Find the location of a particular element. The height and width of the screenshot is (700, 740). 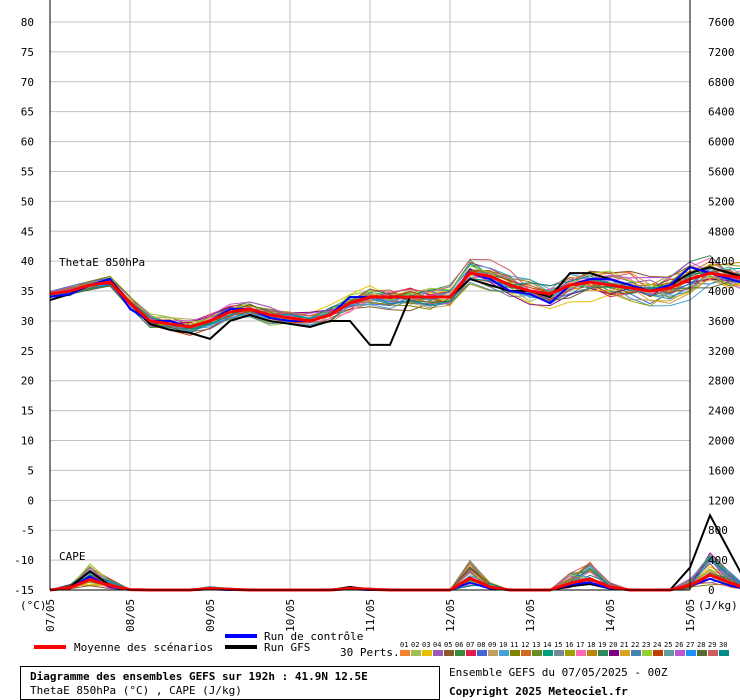

pert-legend-label: 29 is located at coordinates (712, 645).